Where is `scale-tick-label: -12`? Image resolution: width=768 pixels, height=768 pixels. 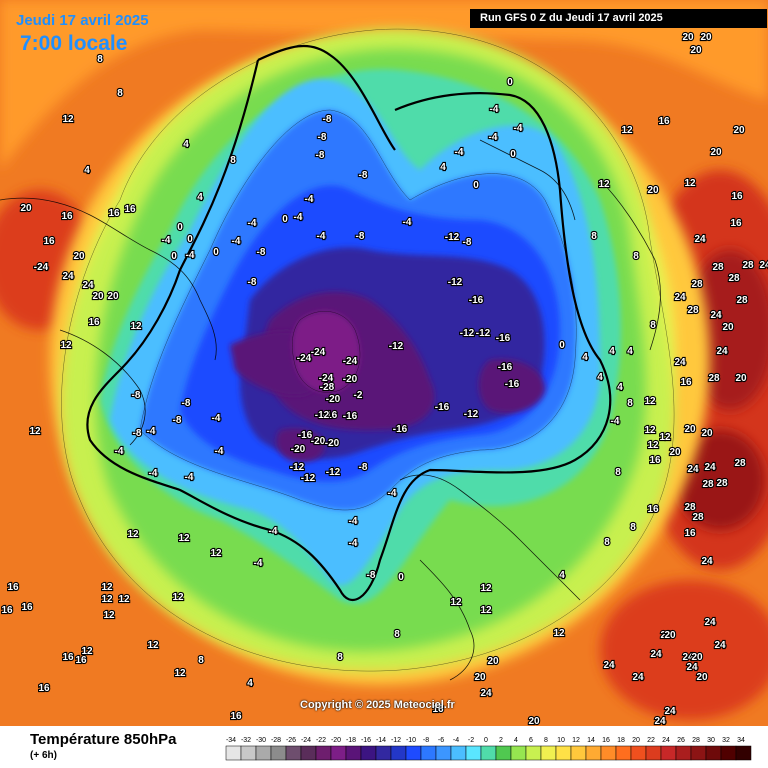 scale-tick-label: -12 is located at coordinates (396, 740).